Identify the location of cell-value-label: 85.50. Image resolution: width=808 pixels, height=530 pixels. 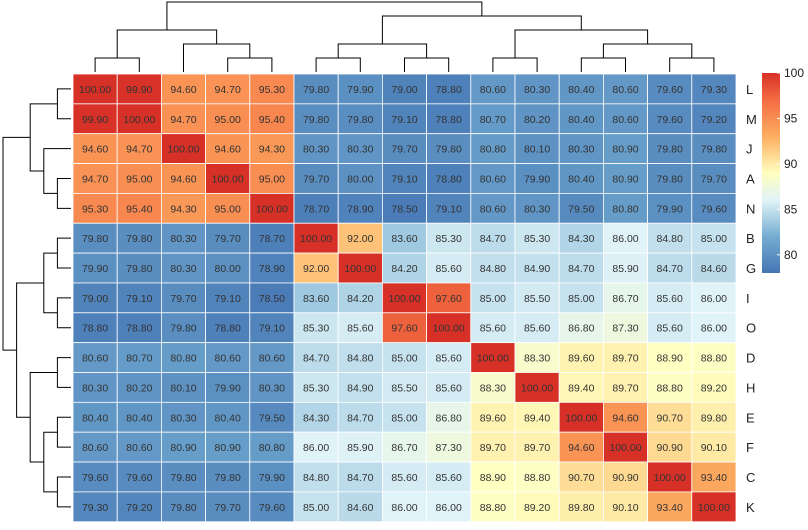
(404, 388).